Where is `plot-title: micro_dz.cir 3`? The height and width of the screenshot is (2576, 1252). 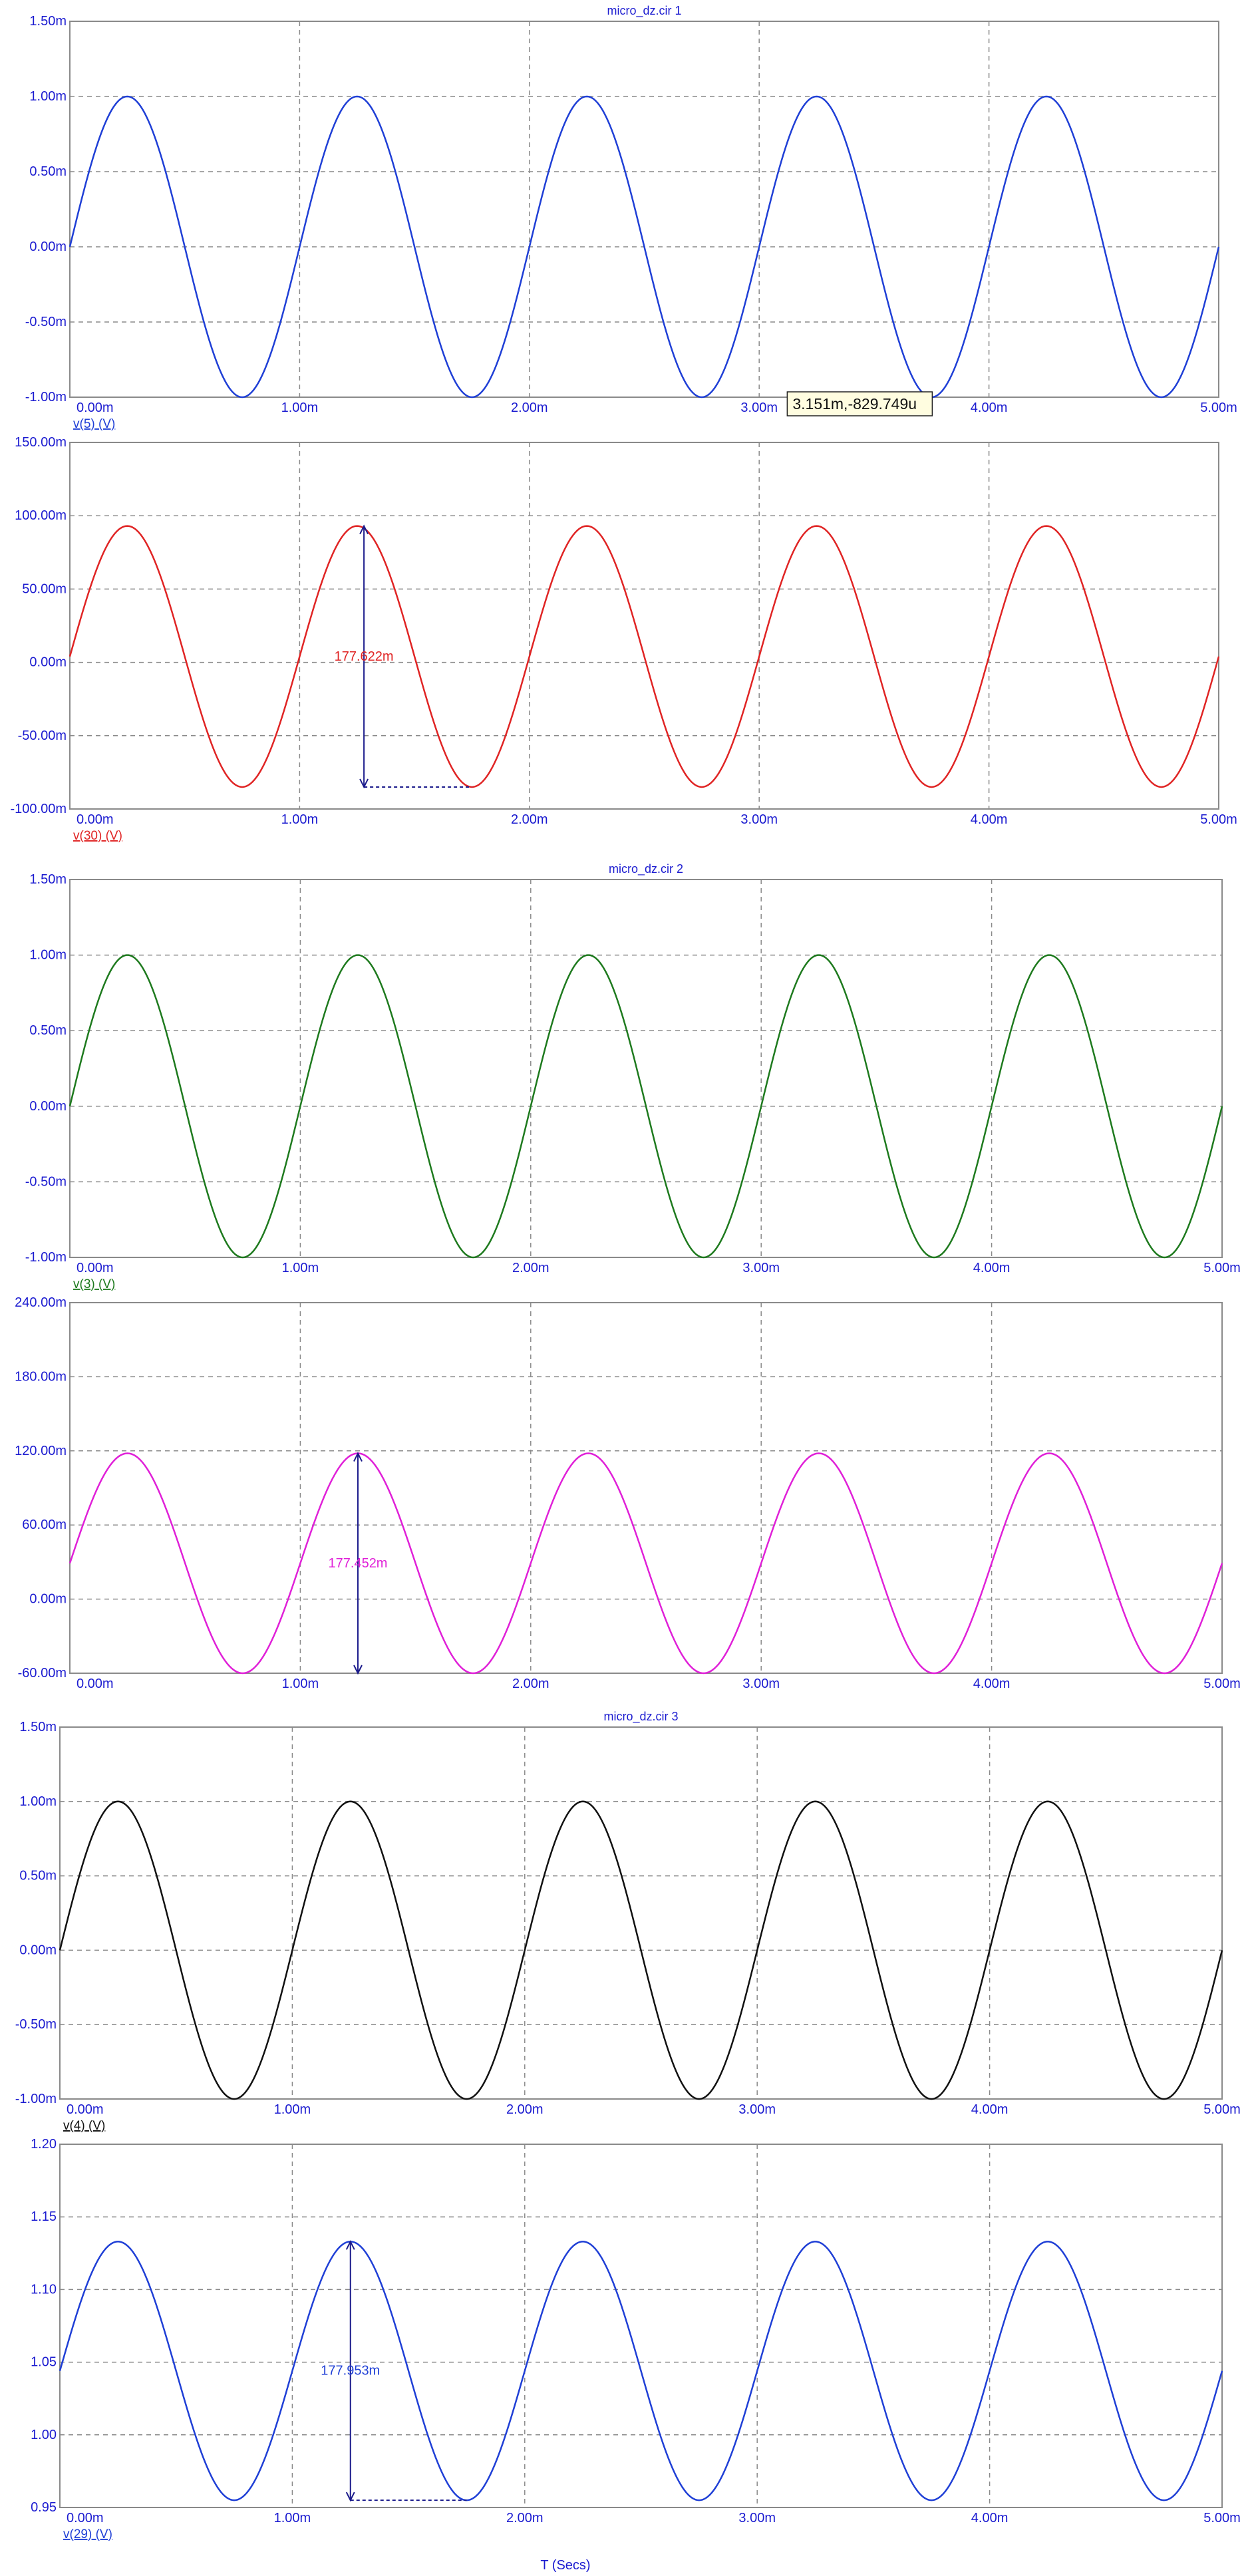 plot-title: micro_dz.cir 3 is located at coordinates (640, 1717).